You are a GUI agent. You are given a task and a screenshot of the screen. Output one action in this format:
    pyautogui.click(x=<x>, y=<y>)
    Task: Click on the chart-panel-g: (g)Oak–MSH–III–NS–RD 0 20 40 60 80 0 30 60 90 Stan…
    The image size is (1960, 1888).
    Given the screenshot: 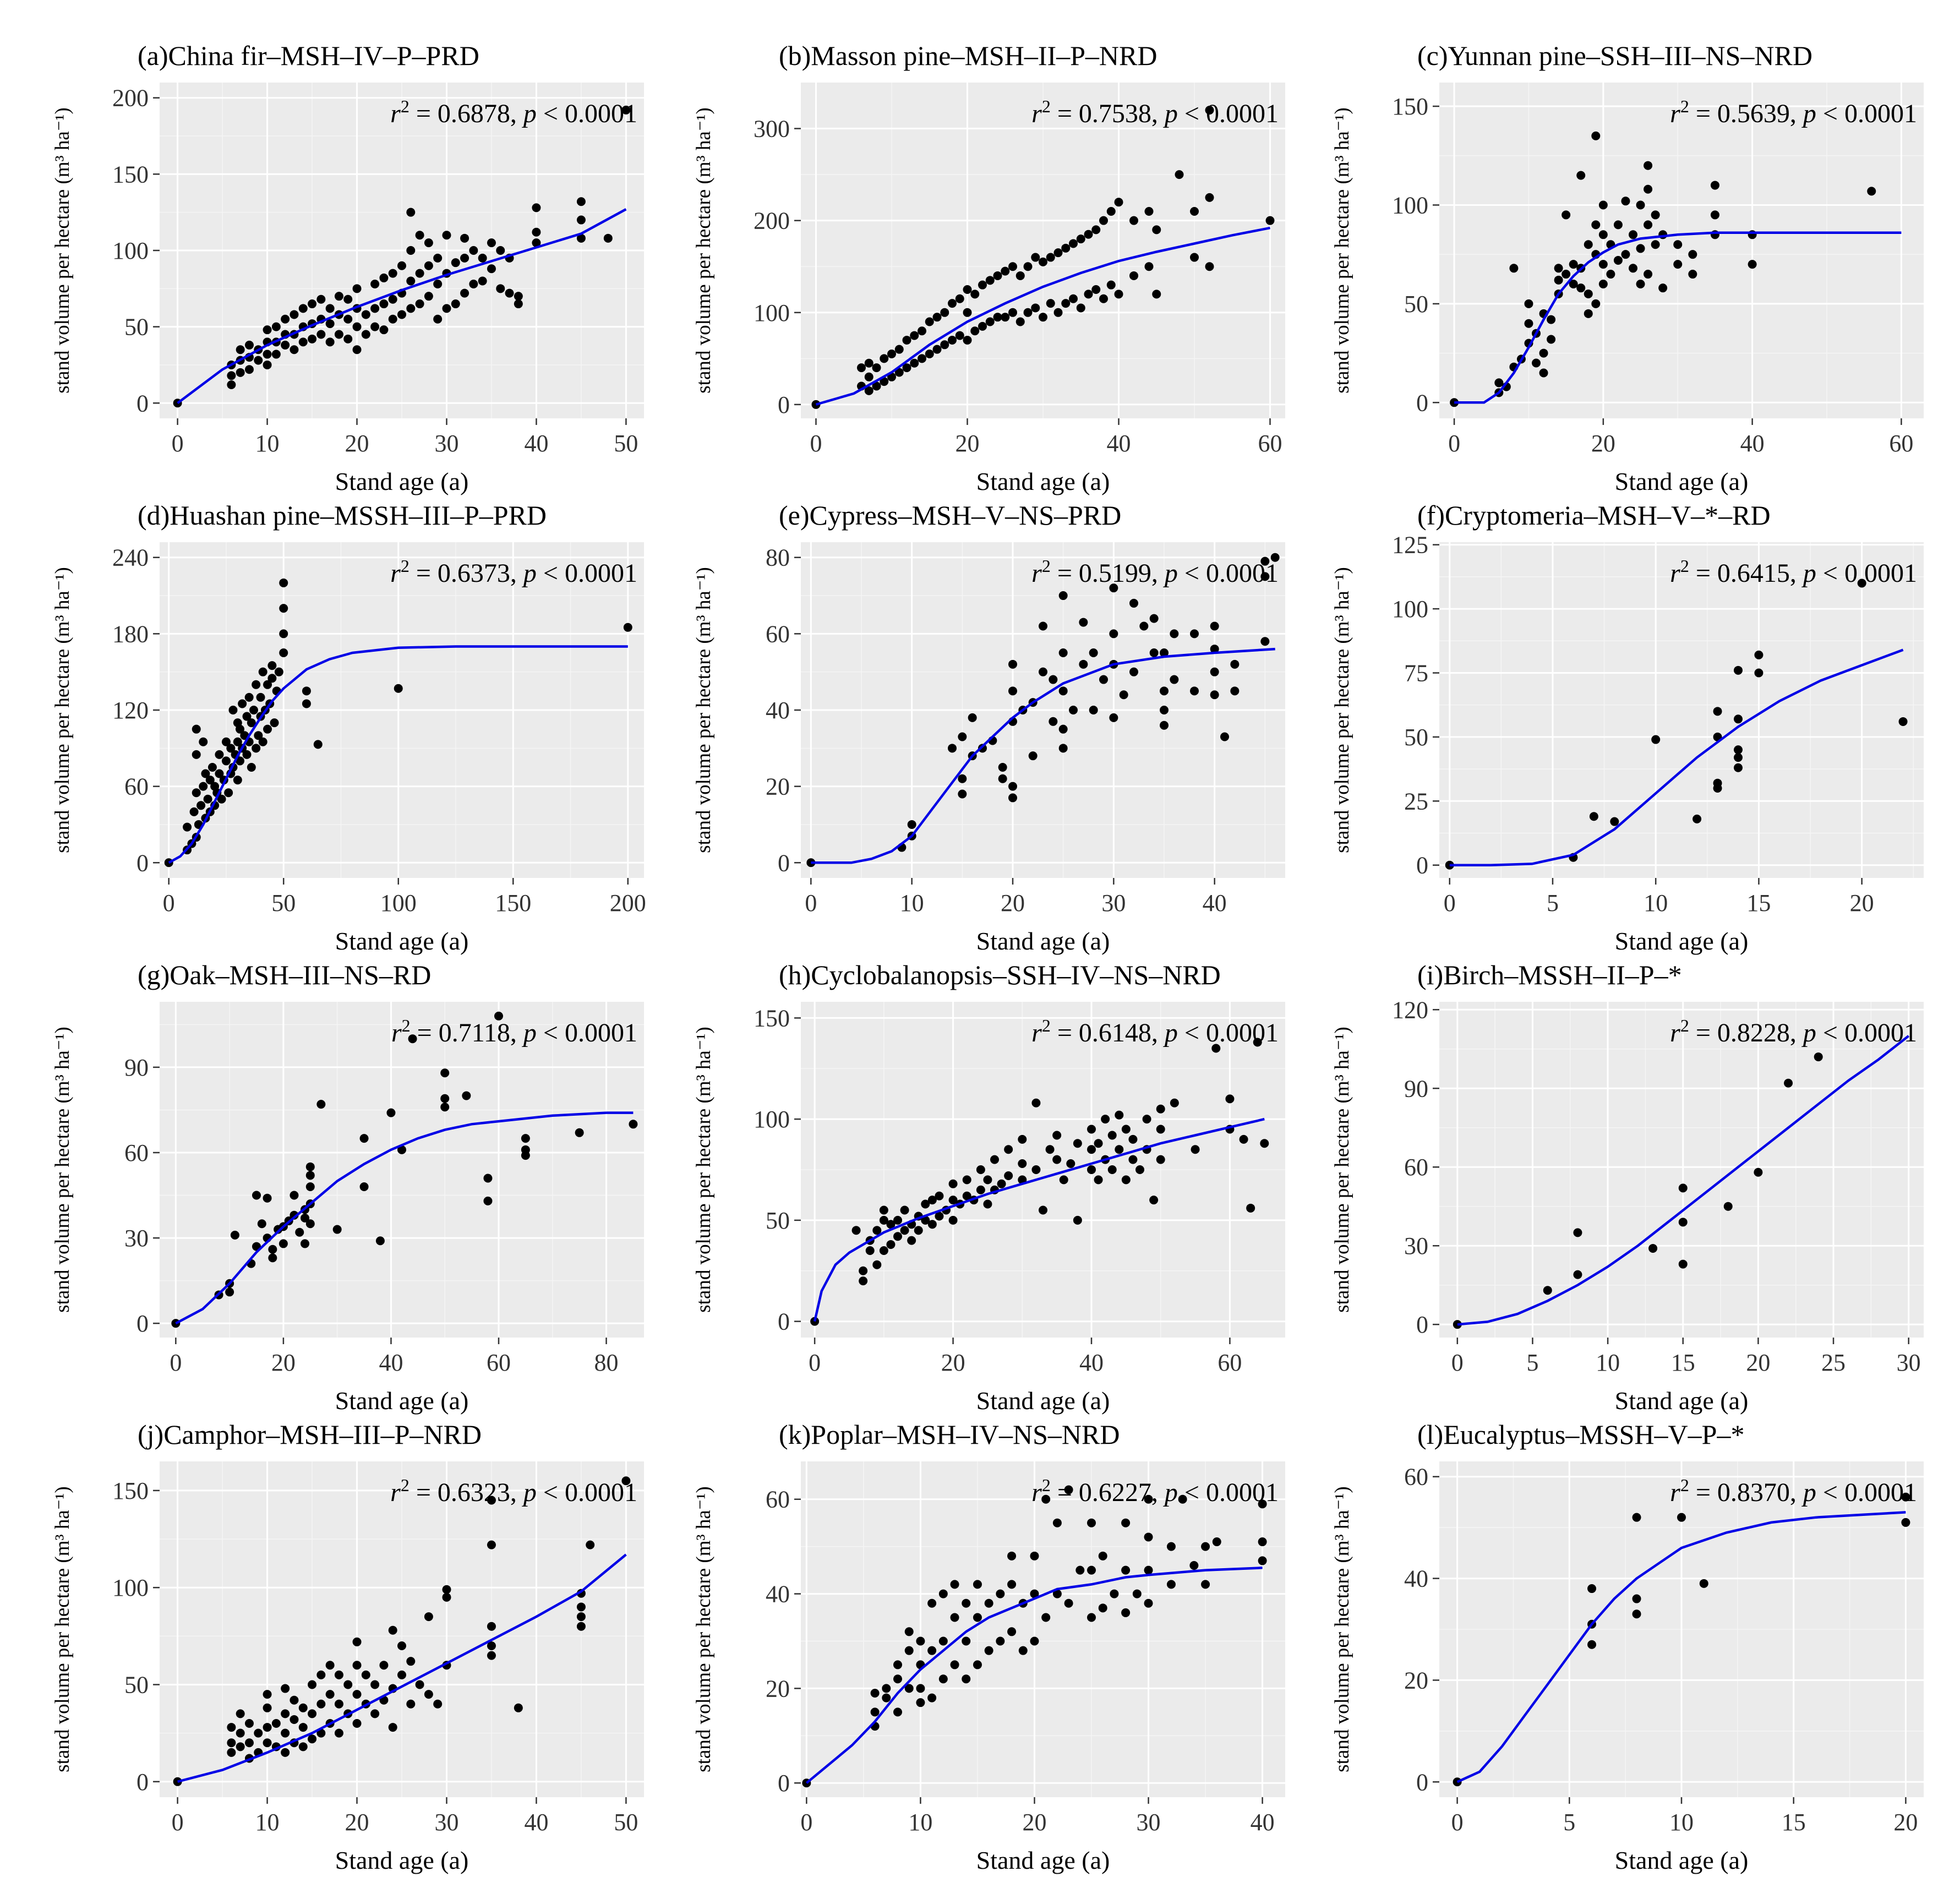 What is the action you would take?
    pyautogui.click(x=348, y=1187)
    